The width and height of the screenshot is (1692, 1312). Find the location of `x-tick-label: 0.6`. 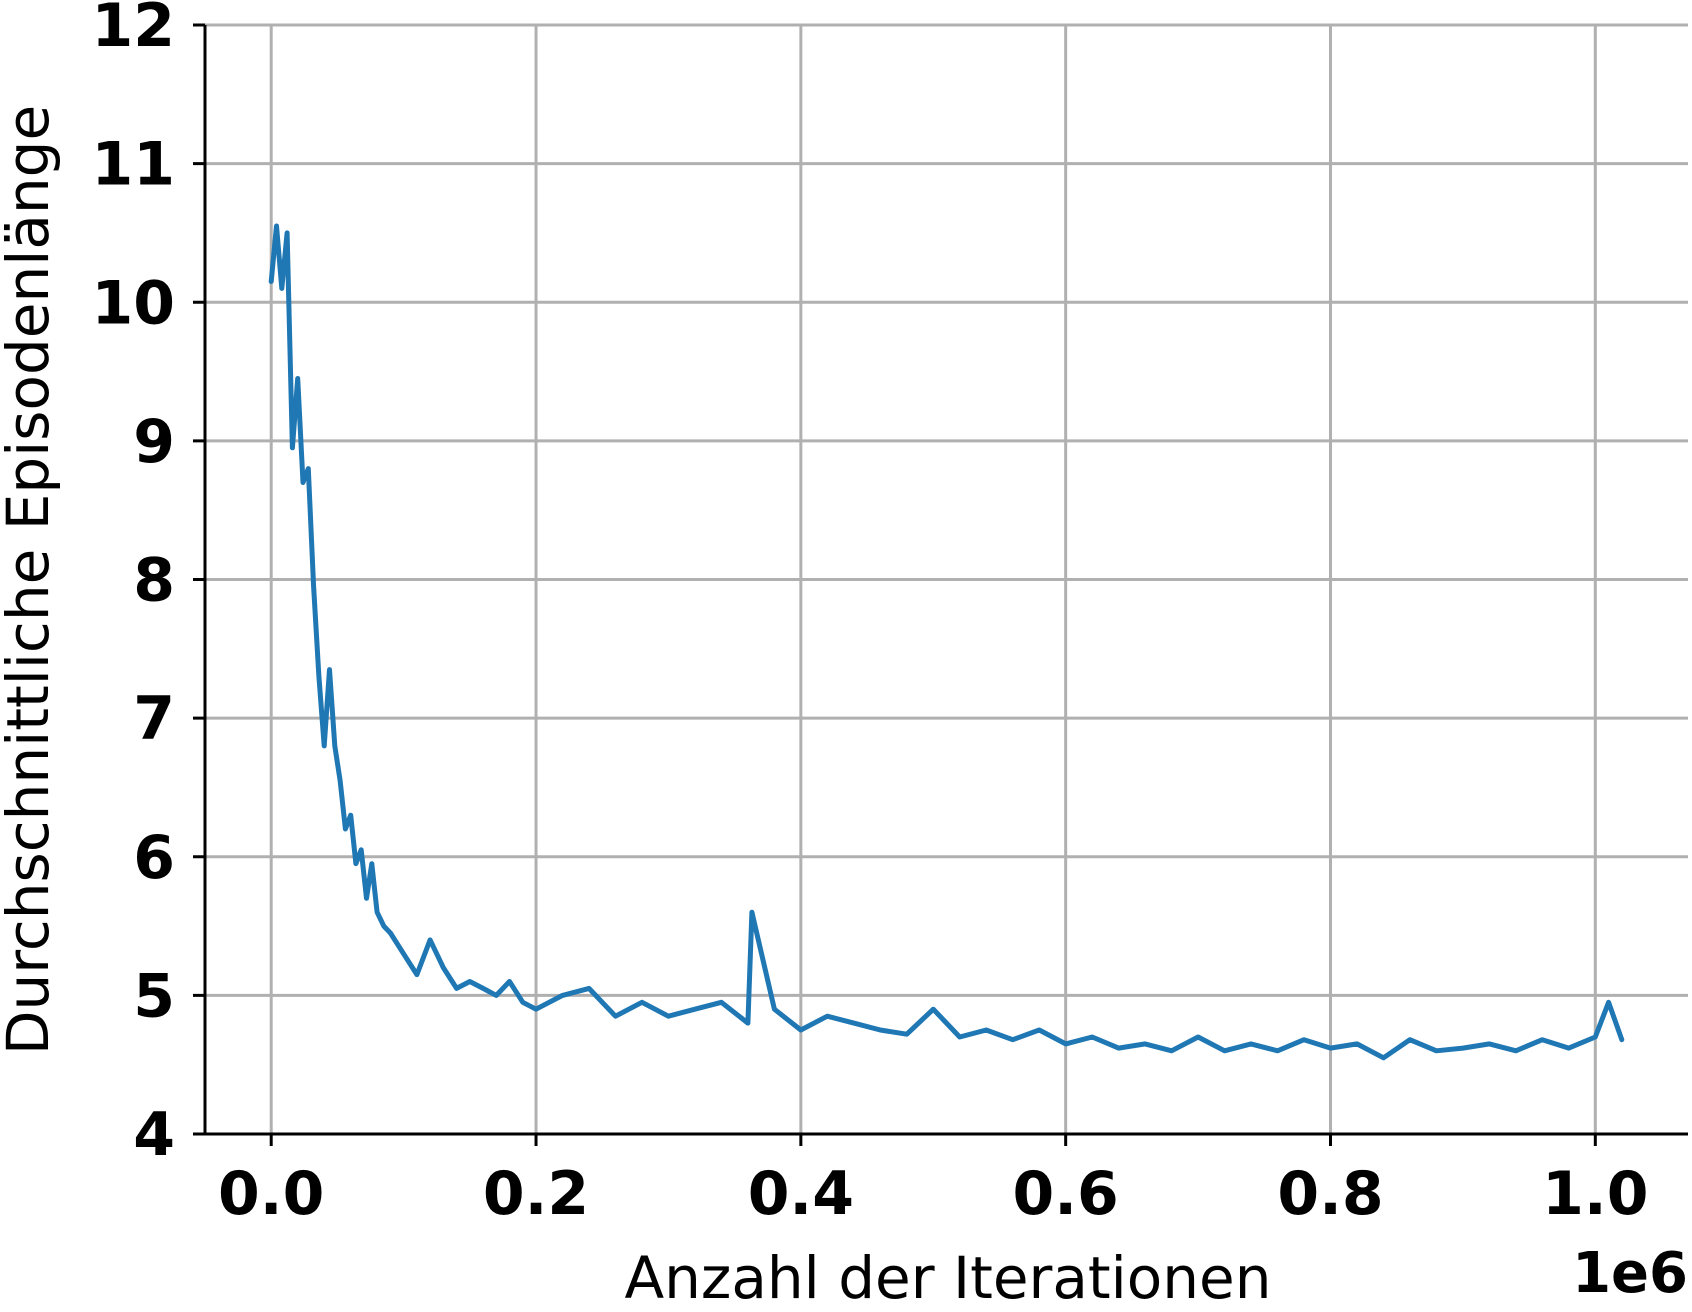

x-tick-label: 0.6 is located at coordinates (1066, 1194).